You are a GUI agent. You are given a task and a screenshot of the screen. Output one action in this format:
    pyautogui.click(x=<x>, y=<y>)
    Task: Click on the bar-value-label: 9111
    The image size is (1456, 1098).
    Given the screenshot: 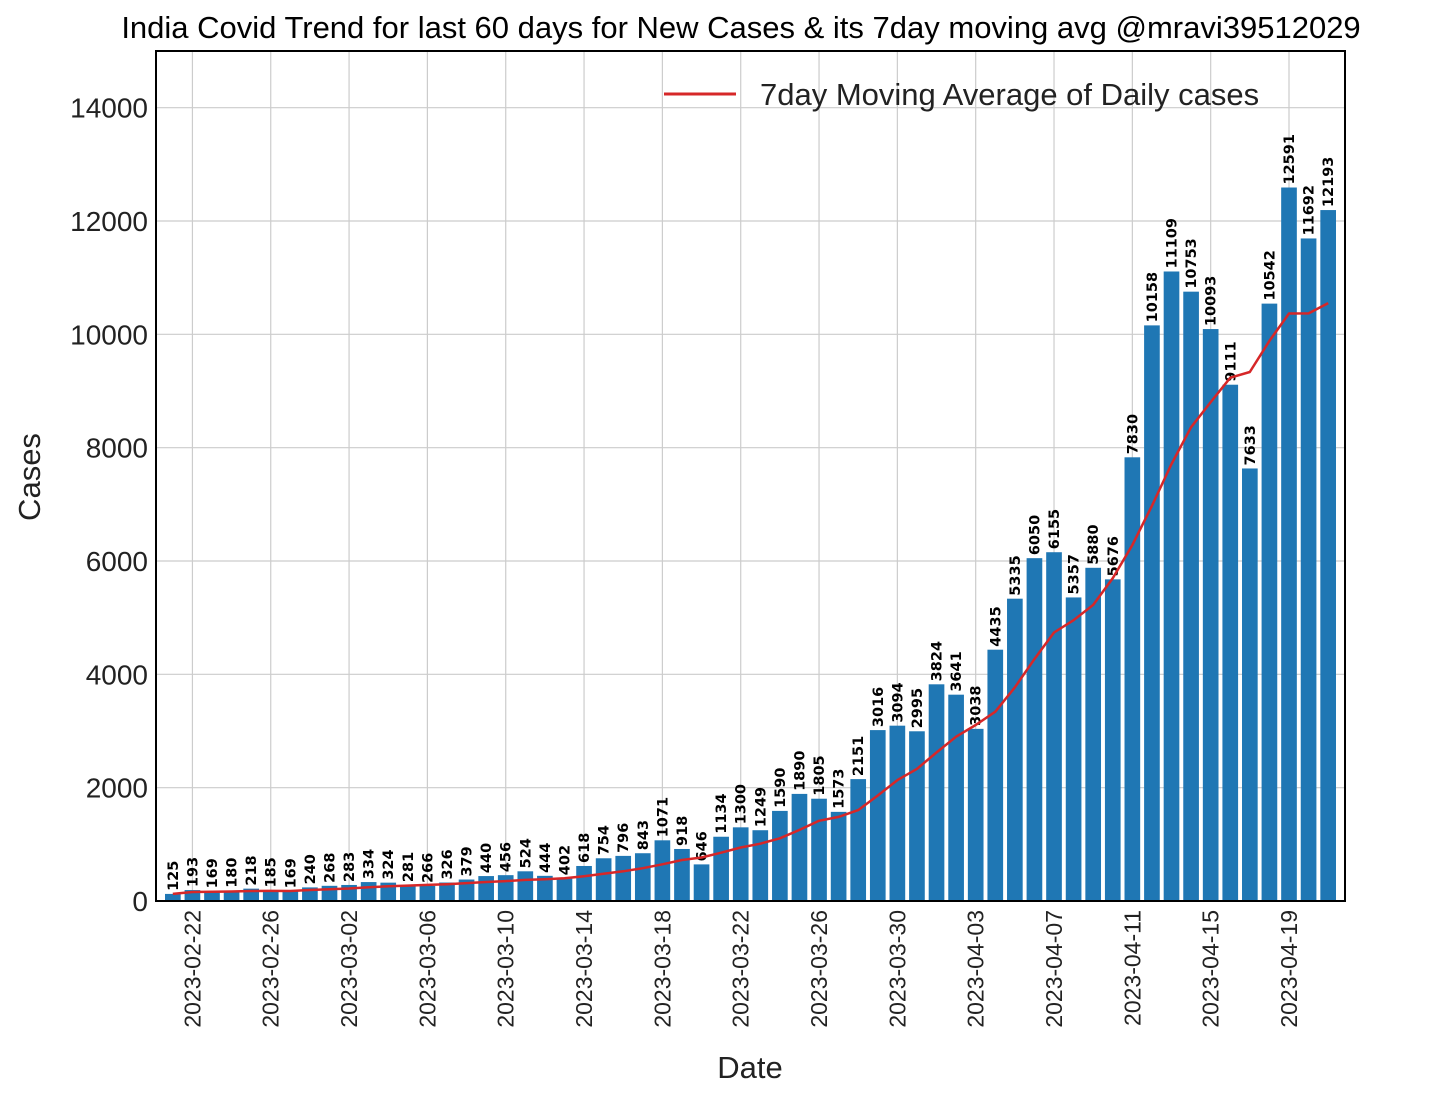 What is the action you would take?
    pyautogui.click(x=1231, y=361)
    